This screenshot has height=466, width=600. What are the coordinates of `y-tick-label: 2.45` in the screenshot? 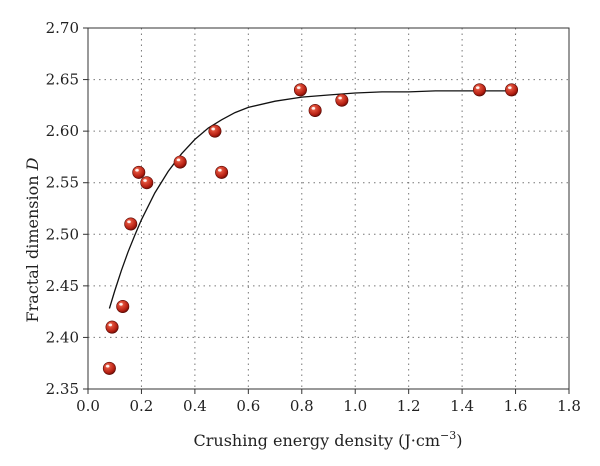 It's located at (62, 286).